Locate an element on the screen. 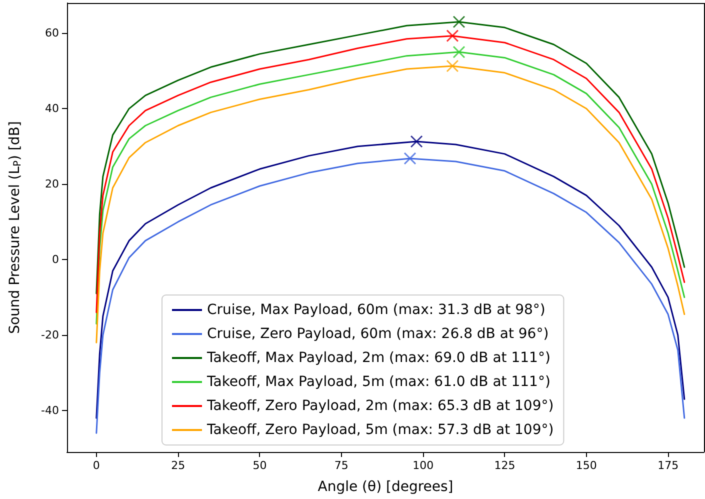 This screenshot has width=705, height=499. x-tick-label: 150 is located at coordinates (586, 465).